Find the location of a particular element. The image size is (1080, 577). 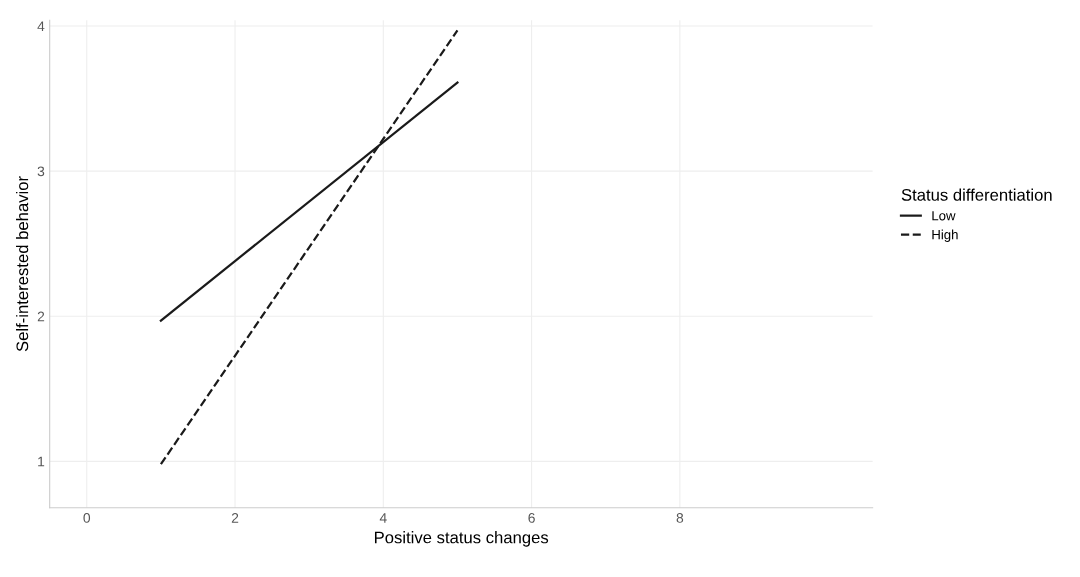

x-tick-label: 0 is located at coordinates (87, 517).